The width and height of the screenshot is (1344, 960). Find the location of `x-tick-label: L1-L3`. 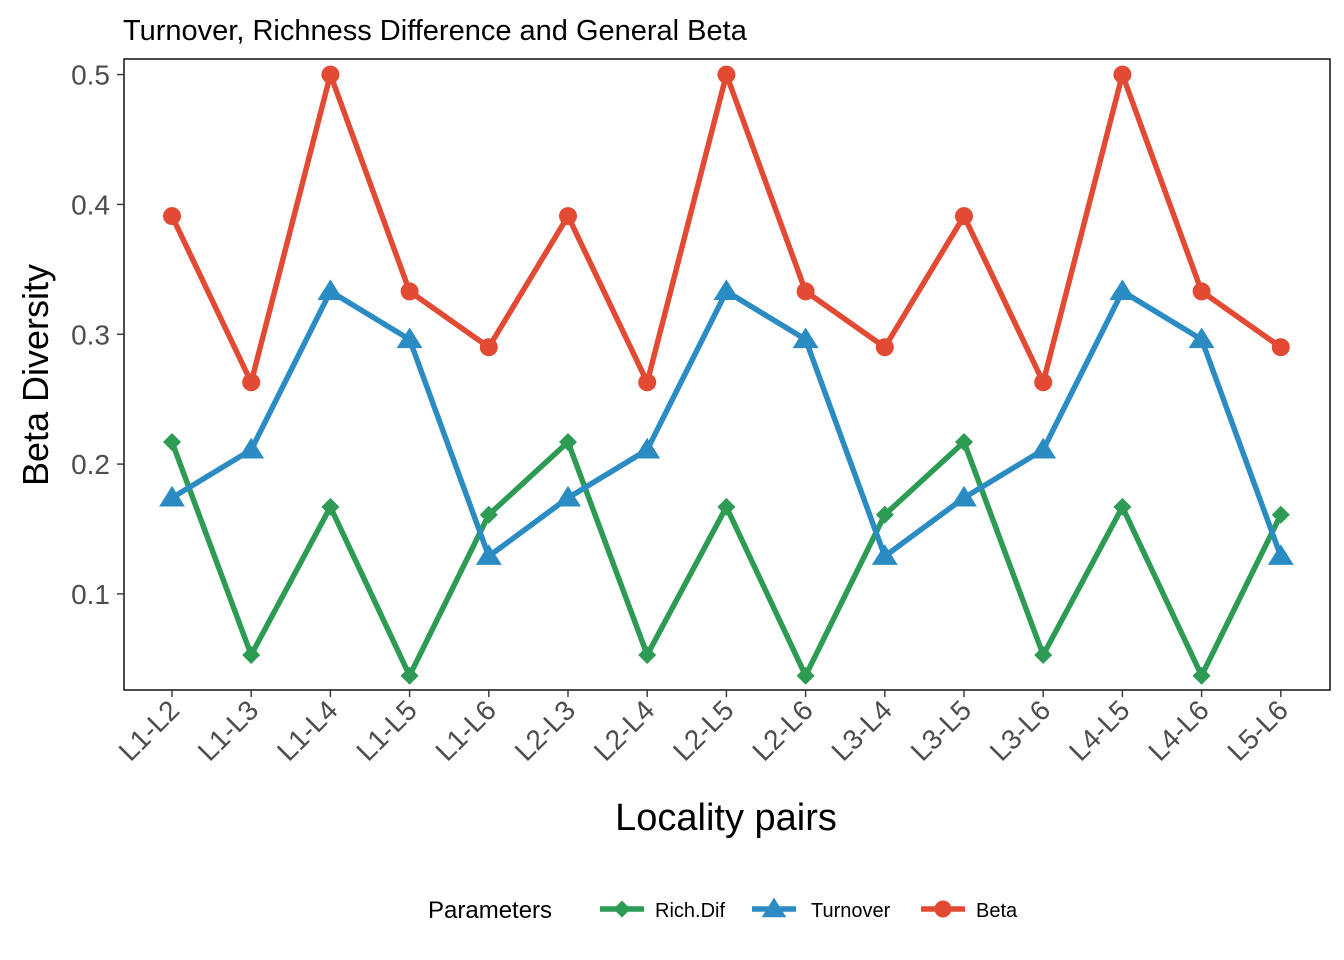

x-tick-label: L1-L3 is located at coordinates (228, 730).